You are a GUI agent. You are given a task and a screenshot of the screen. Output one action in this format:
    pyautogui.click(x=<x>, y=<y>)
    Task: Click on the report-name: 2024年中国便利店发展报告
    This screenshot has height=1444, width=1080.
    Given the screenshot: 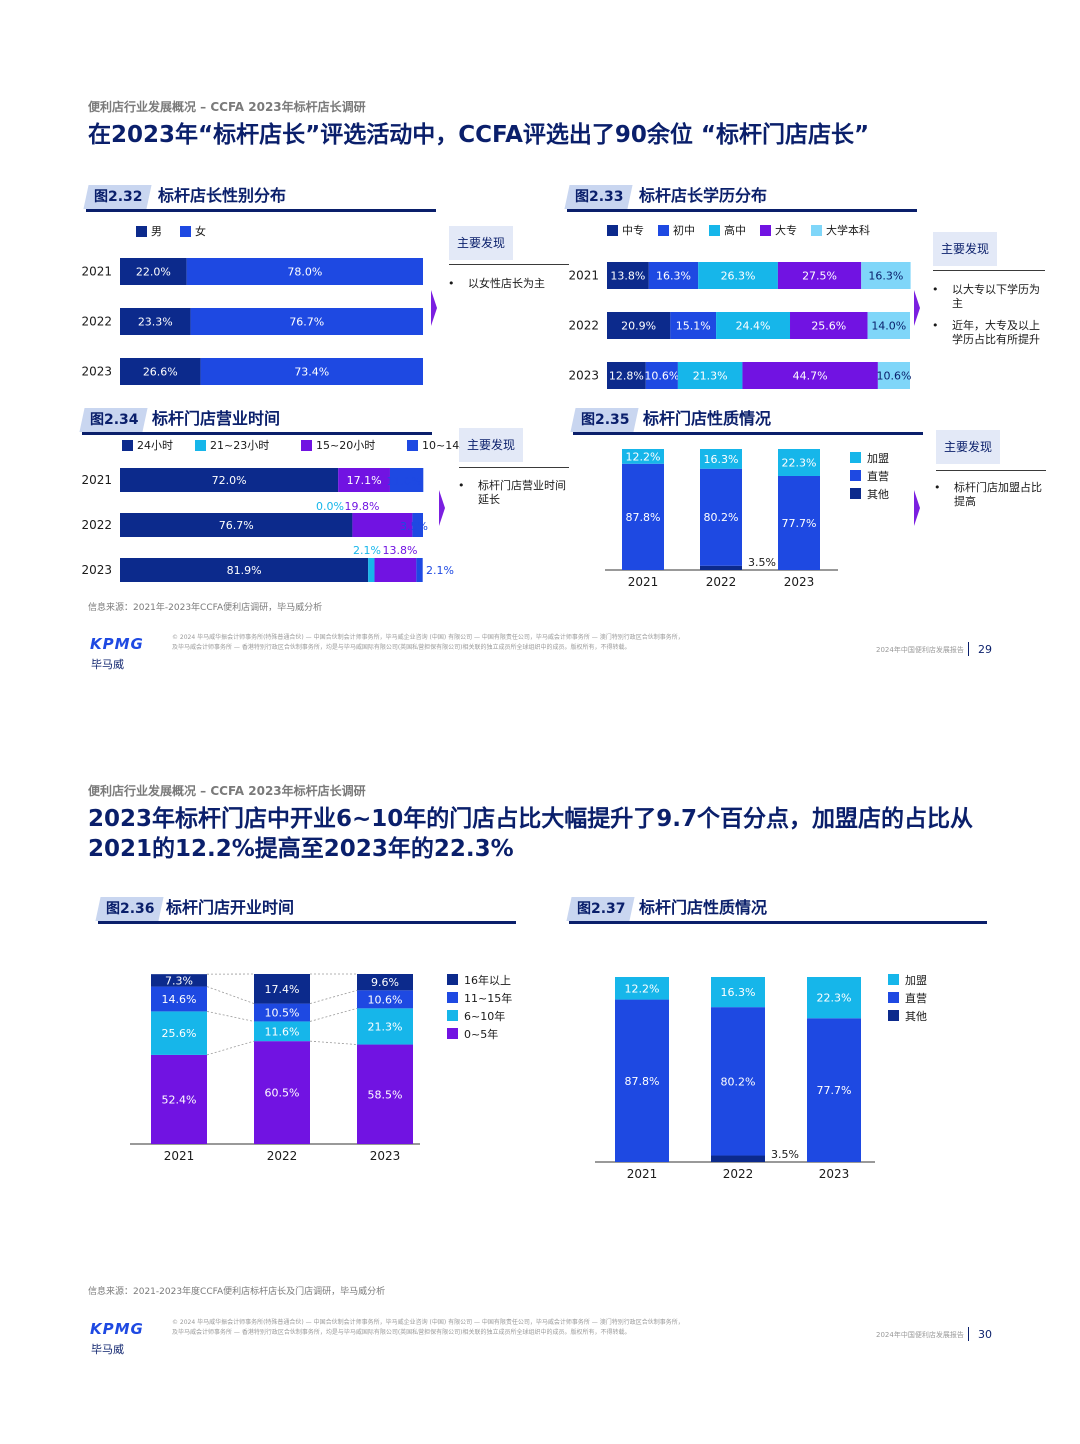 What is the action you would take?
    pyautogui.click(x=920, y=650)
    